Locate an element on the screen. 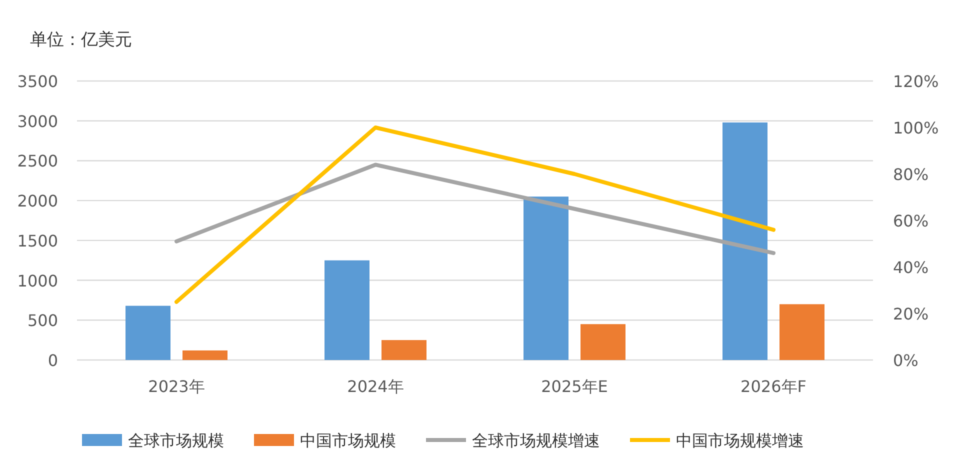 Image resolution: width=957 pixels, height=473 pixels. y-tick-label: 2500 is located at coordinates (37, 161).